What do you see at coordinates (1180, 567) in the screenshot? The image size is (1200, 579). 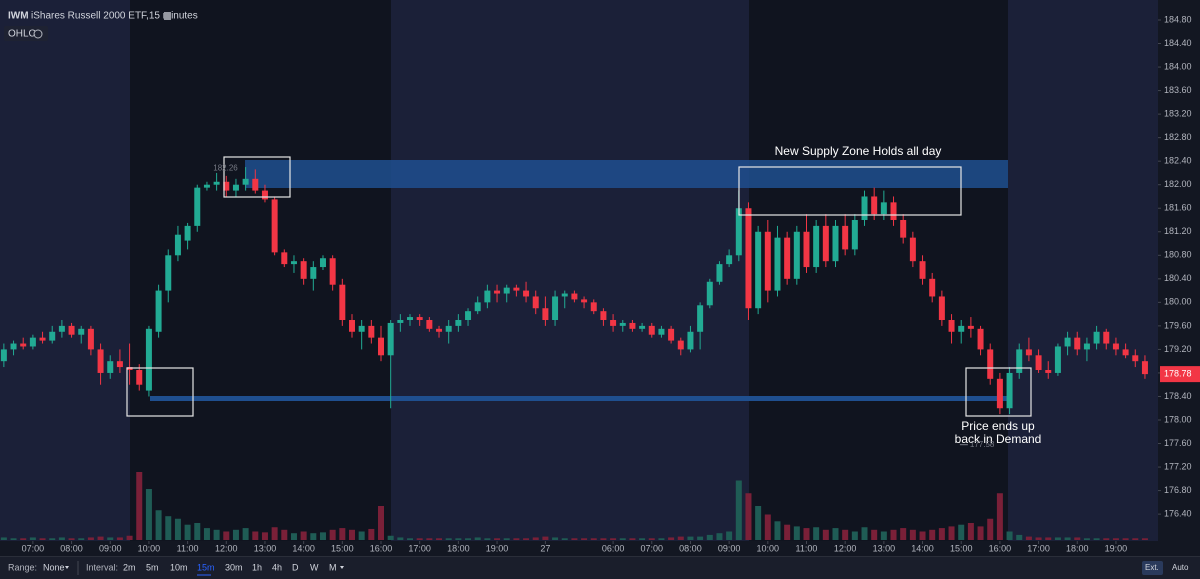 I see `toolbar-button: Auto` at bounding box center [1180, 567].